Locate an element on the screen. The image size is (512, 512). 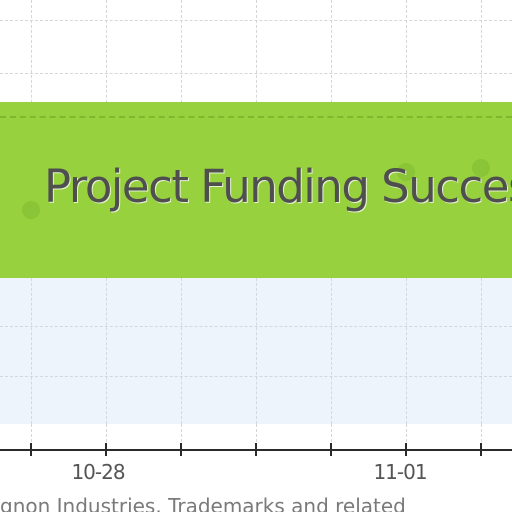
x-axis-tick-label: 10-28 is located at coordinates (98, 472).